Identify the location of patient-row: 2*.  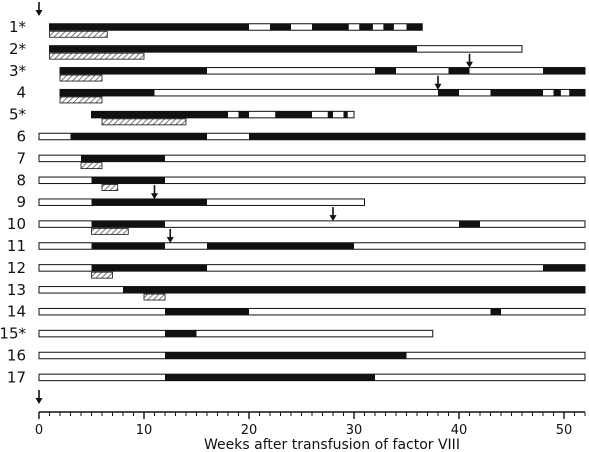
(266, 50).